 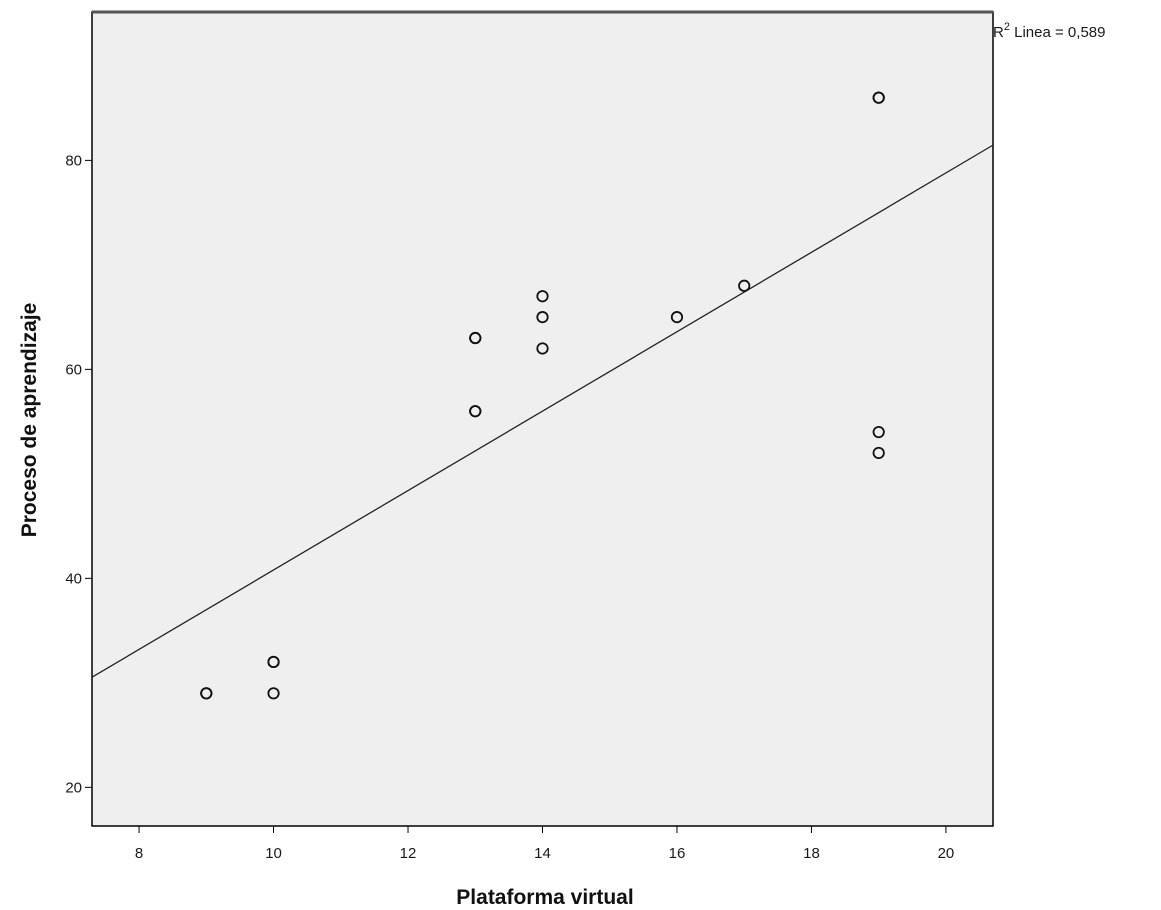 What do you see at coordinates (73, 787) in the screenshot?
I see `y-tick-label-20: 20` at bounding box center [73, 787].